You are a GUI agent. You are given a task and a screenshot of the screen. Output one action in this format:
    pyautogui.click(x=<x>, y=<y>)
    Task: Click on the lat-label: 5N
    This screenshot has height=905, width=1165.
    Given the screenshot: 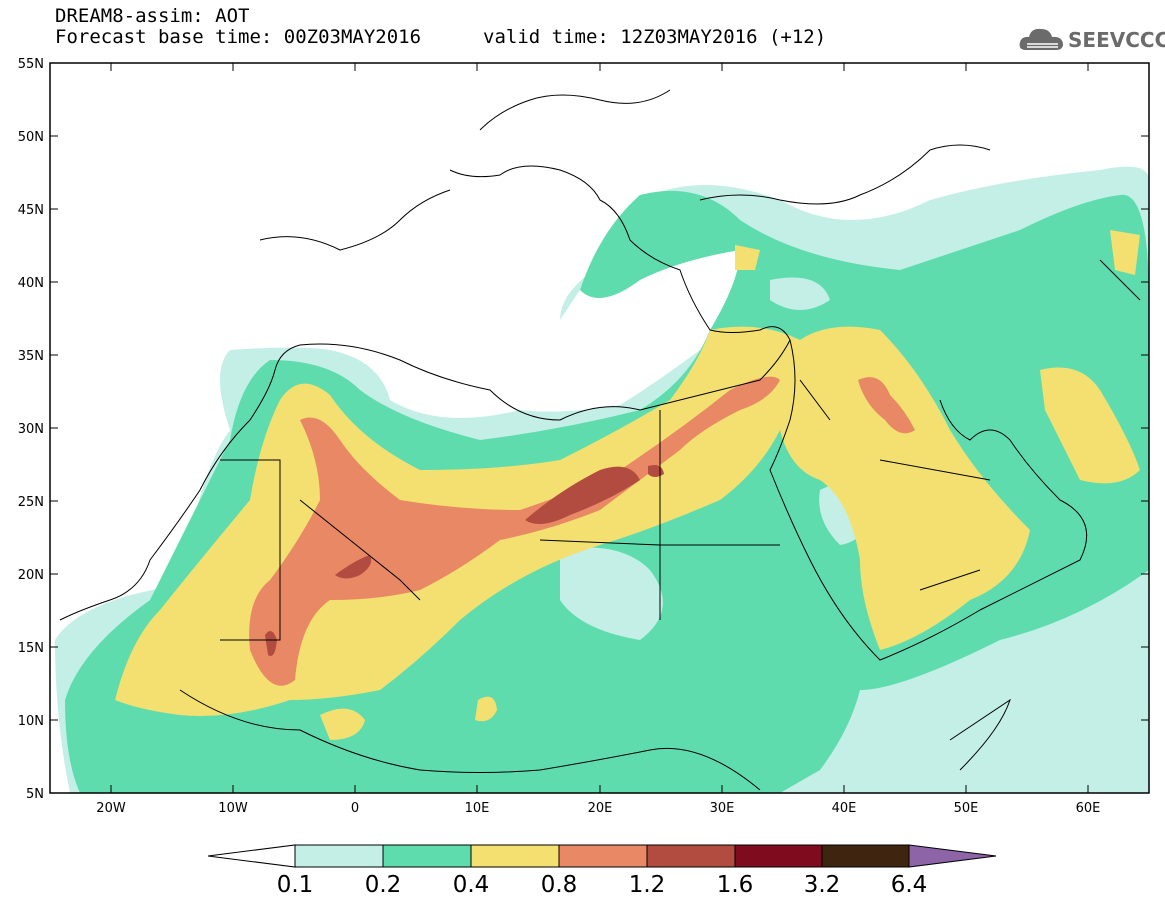 What is the action you would take?
    pyautogui.click(x=35, y=794)
    